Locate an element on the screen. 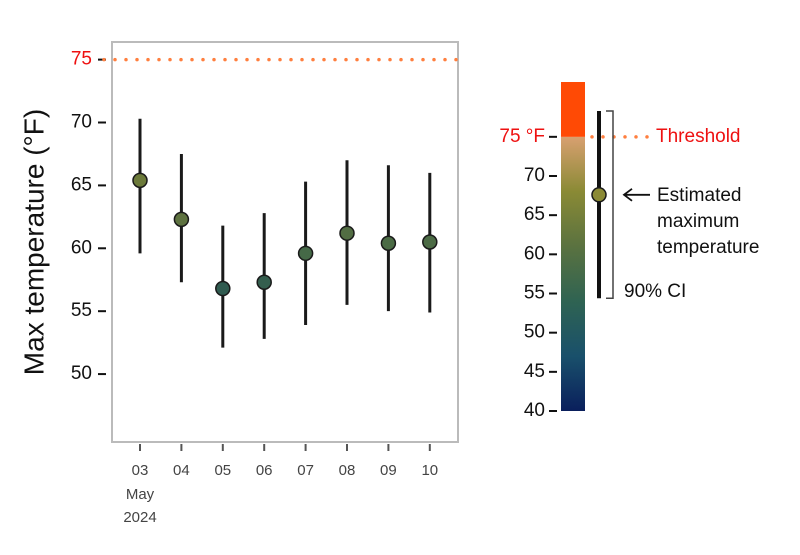 This screenshot has height=555, width=800. colorbar-gradient is located at coordinates (573, 274).